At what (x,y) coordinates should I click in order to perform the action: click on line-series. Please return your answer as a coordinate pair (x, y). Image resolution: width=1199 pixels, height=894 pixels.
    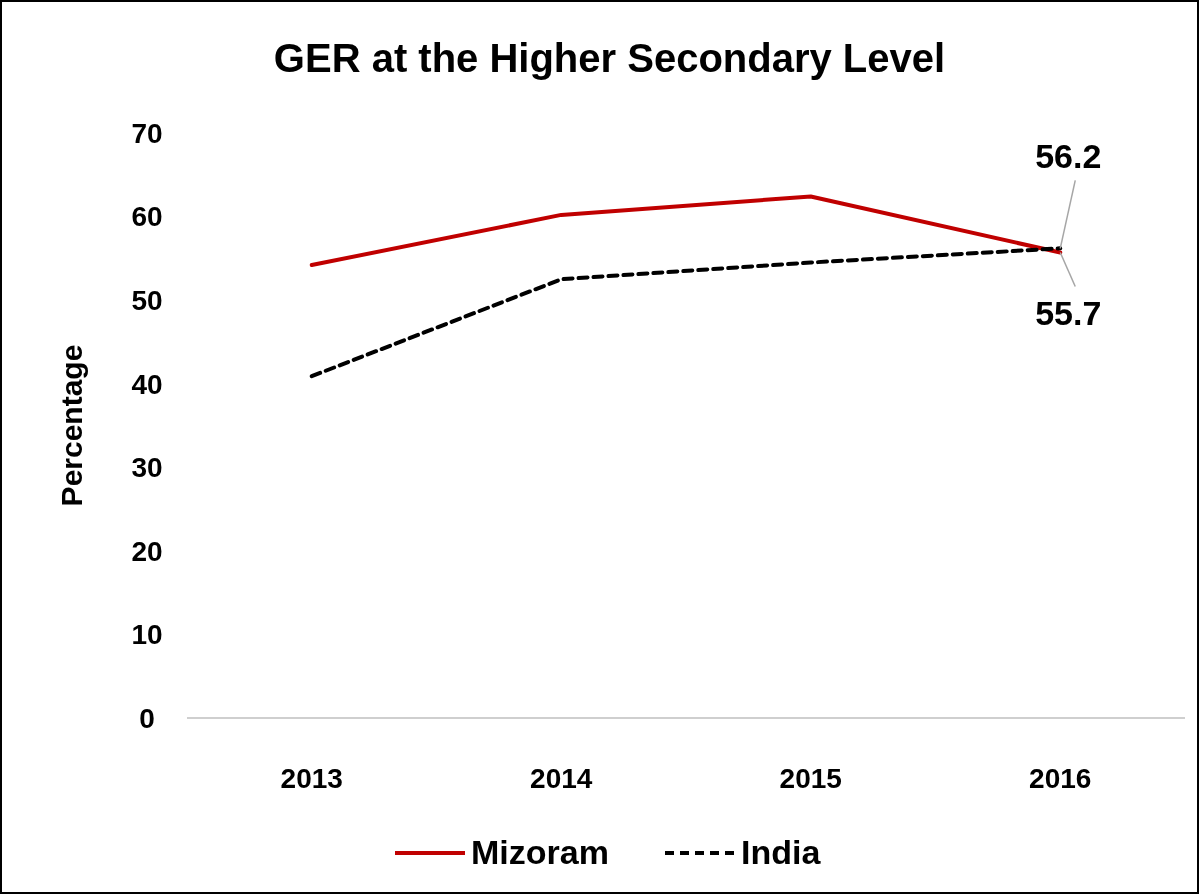
    Looking at the image, I should click on (686, 231).